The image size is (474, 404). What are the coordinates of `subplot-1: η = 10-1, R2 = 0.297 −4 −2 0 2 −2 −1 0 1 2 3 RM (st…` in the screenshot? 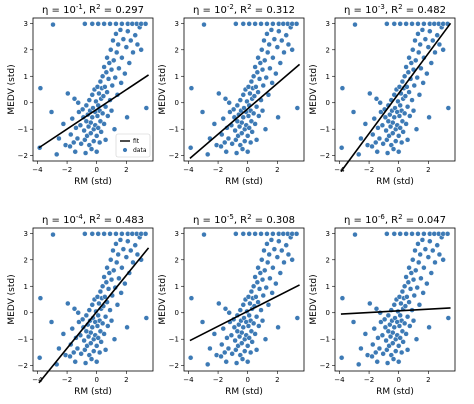 It's located at (80, 95).